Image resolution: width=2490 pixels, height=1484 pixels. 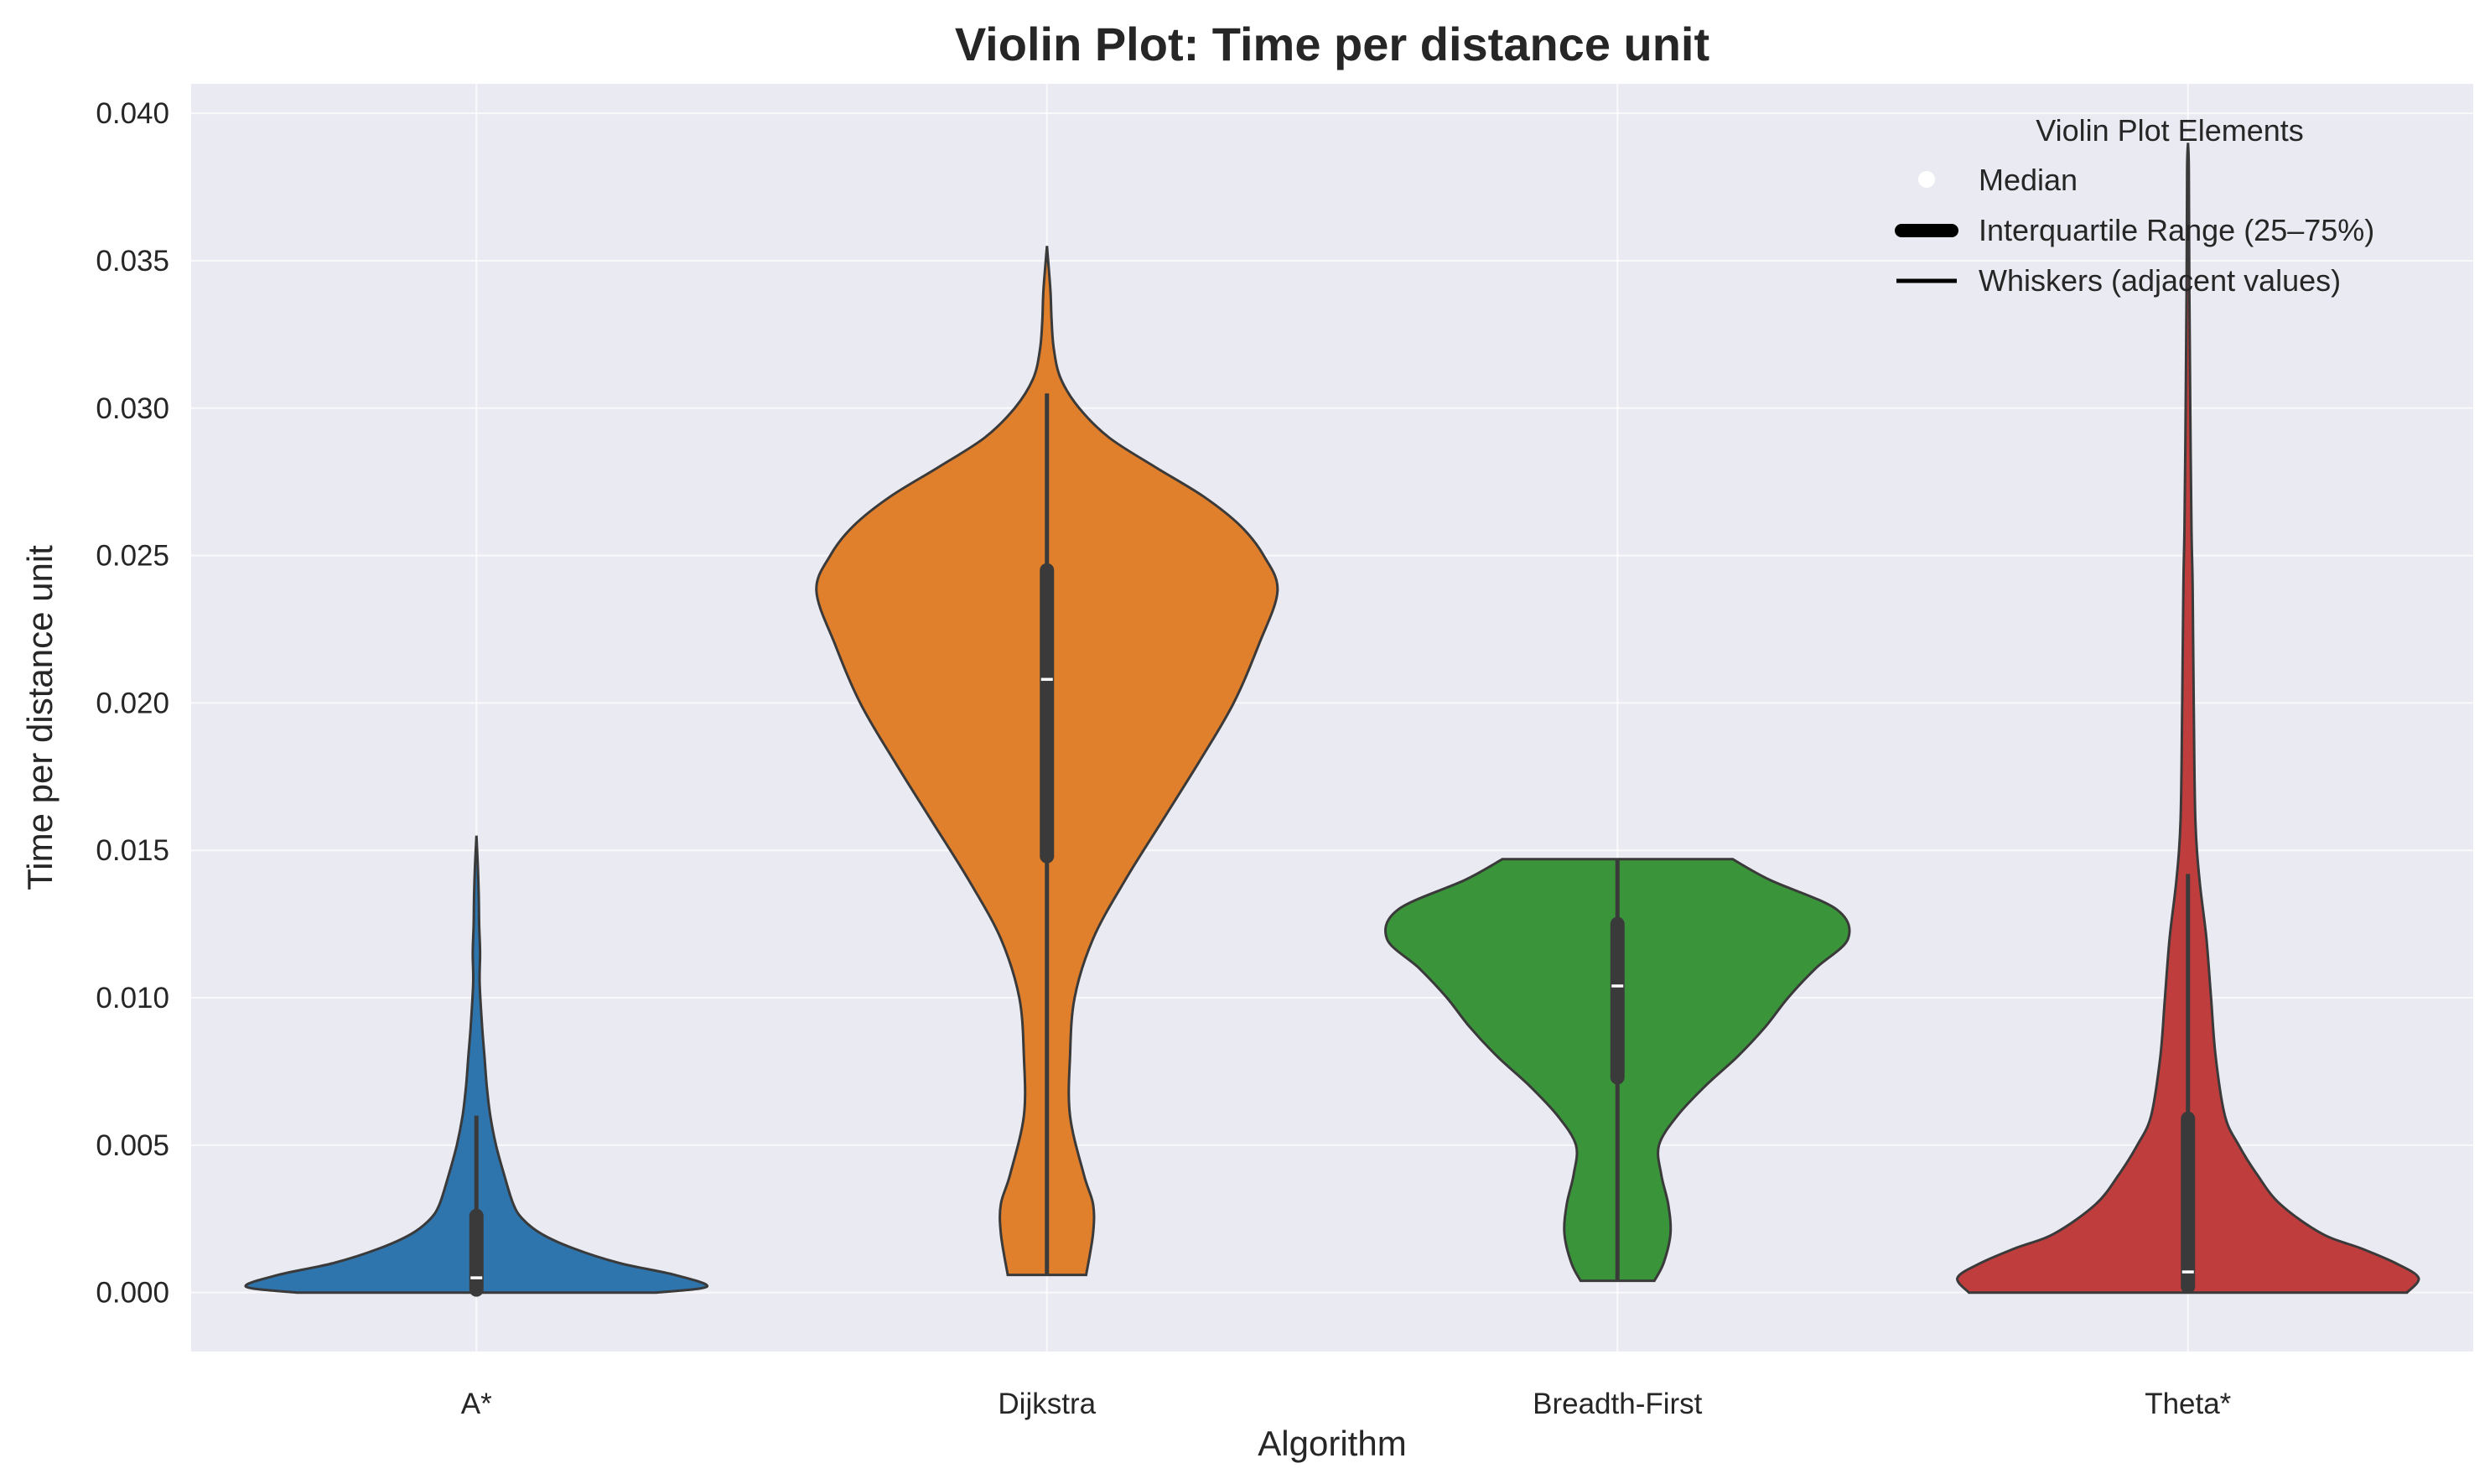 I want to click on y-tick-label: 0.015, so click(x=132, y=850).